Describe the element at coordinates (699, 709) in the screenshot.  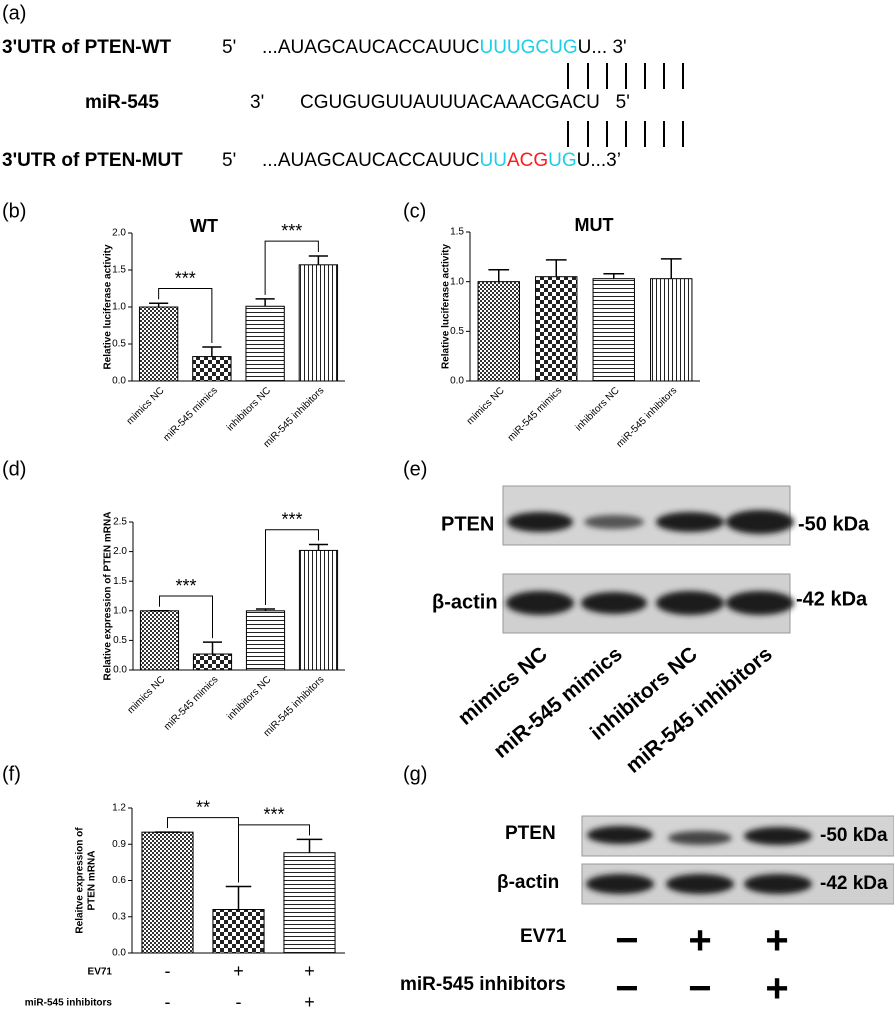
I see `lane-label: miR-545 inhibitors` at that location.